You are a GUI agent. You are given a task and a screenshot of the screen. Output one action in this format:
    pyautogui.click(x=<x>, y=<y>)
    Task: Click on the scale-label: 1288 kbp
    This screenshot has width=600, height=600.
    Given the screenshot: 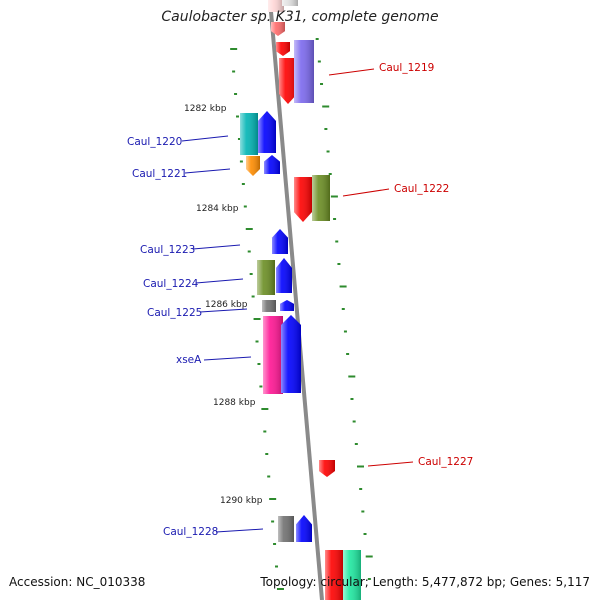 What is the action you would take?
    pyautogui.click(x=234, y=403)
    